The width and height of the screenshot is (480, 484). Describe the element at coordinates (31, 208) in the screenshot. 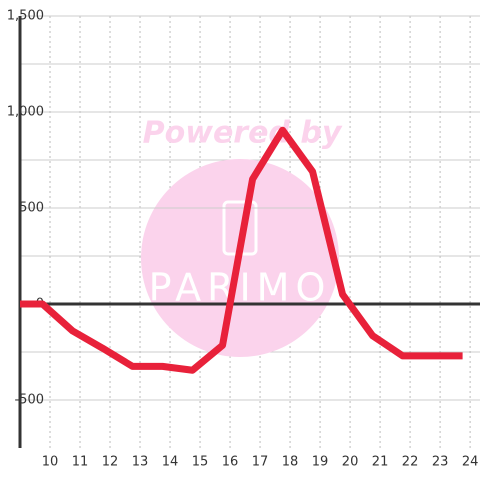

I see `y-tick-label: 500` at that location.